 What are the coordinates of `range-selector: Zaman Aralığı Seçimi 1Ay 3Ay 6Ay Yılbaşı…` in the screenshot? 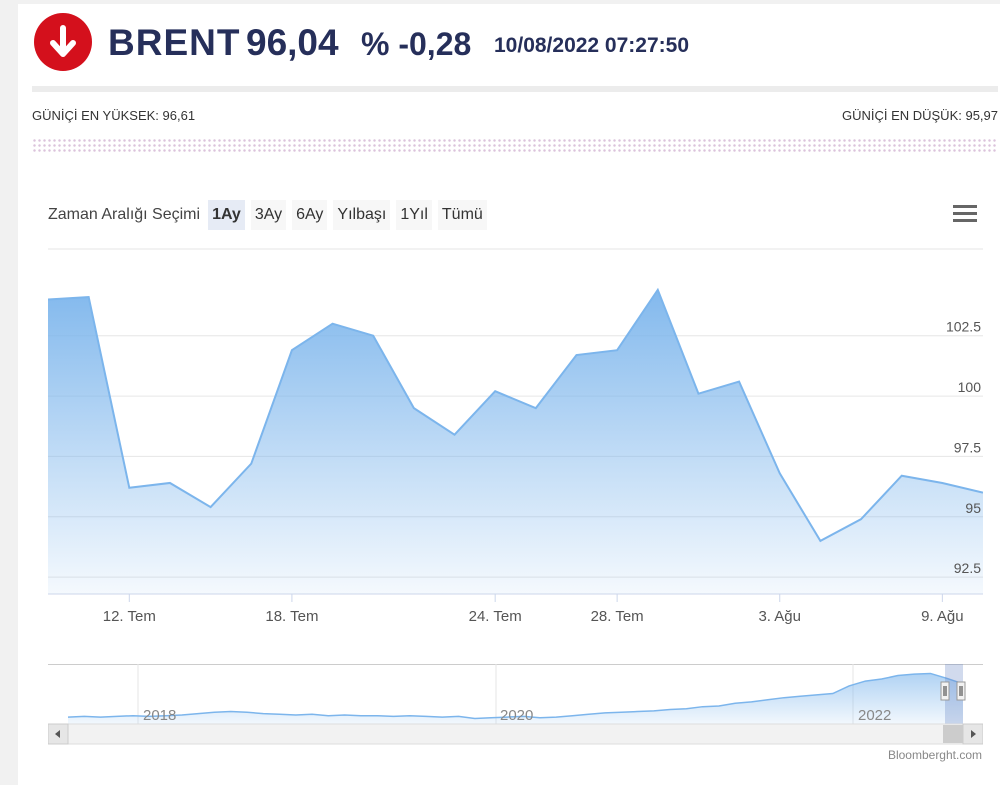 It's located at (270, 215).